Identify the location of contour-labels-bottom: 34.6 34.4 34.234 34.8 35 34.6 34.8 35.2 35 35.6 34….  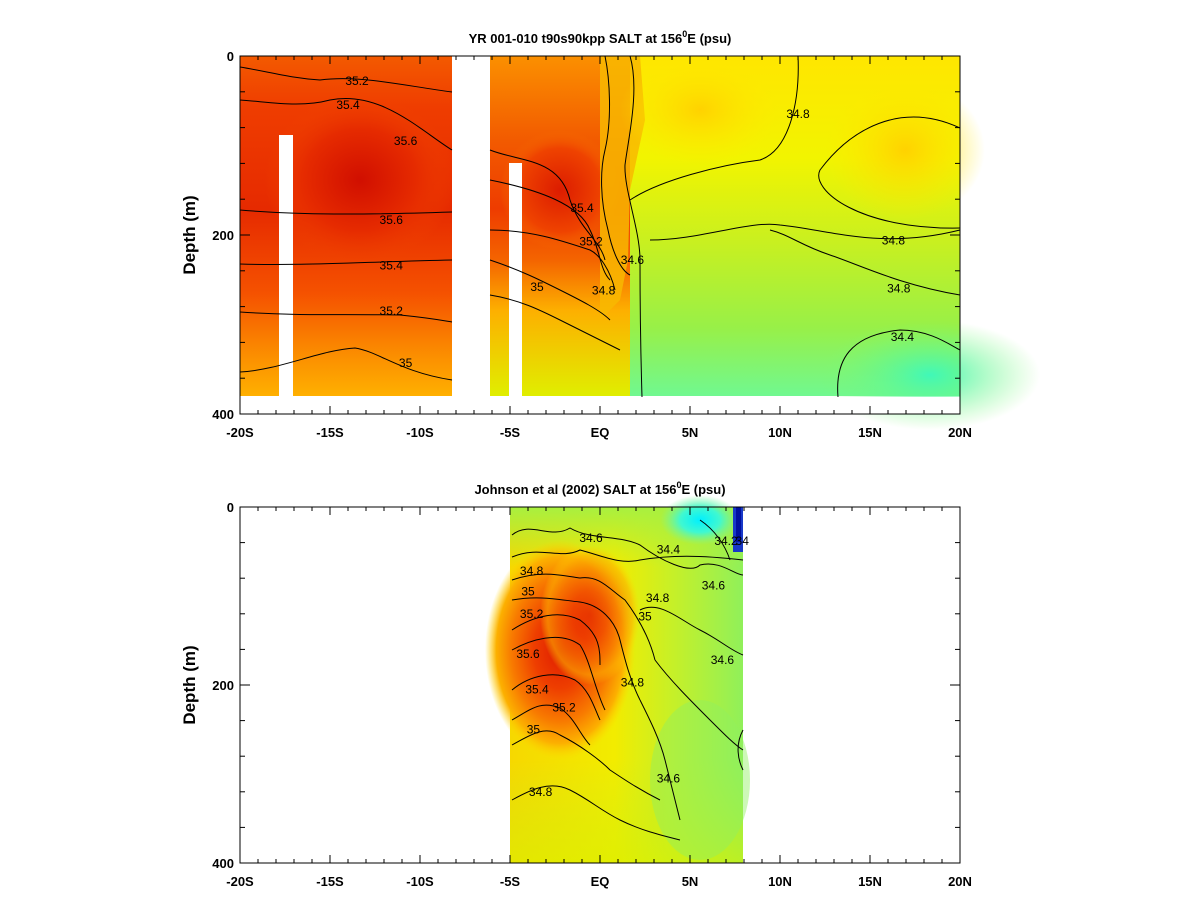
(632, 665).